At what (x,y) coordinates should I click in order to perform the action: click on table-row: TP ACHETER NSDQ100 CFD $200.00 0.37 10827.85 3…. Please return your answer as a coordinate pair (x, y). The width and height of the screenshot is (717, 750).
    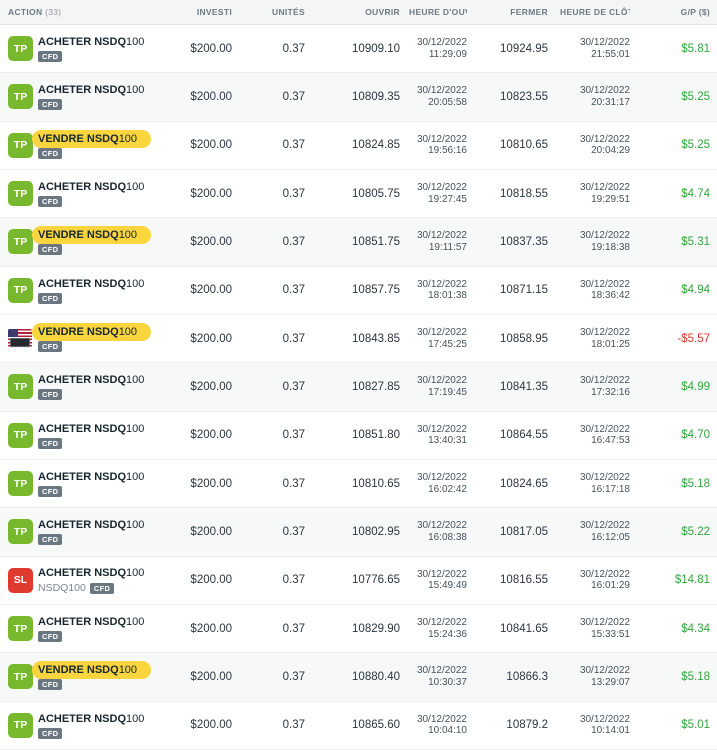
    Looking at the image, I should click on (358, 387).